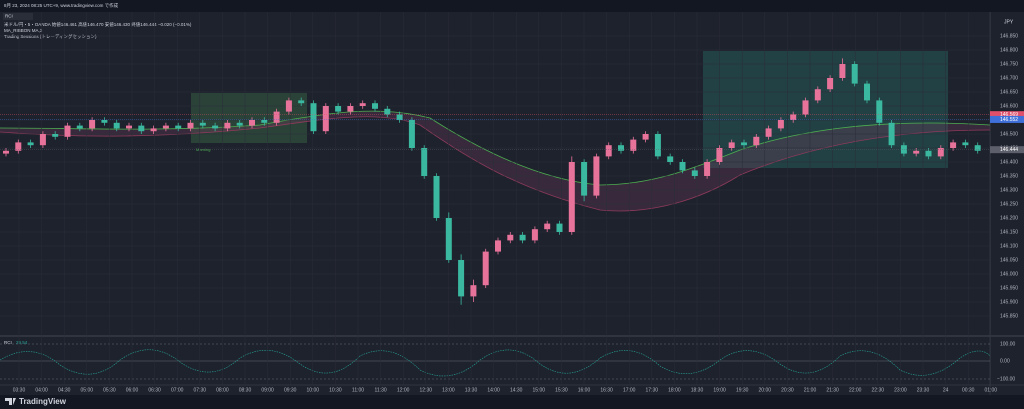 This screenshot has height=409, width=1024. Describe the element at coordinates (50, 36) in the screenshot. I see `indicator-legend: Trading Sessions (トレーディングセッション)` at that location.